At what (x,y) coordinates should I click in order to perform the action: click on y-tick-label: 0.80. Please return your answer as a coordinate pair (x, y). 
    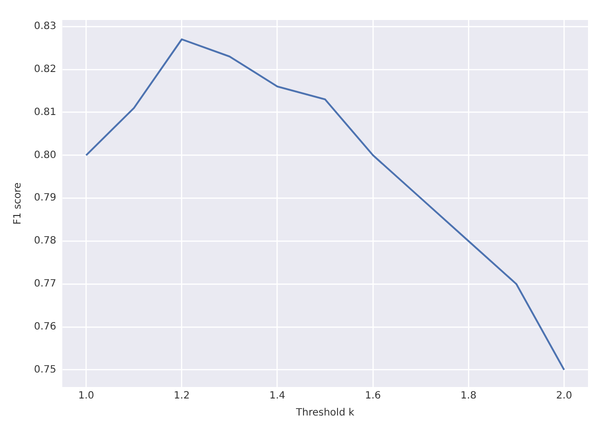
    Looking at the image, I should click on (45, 155).